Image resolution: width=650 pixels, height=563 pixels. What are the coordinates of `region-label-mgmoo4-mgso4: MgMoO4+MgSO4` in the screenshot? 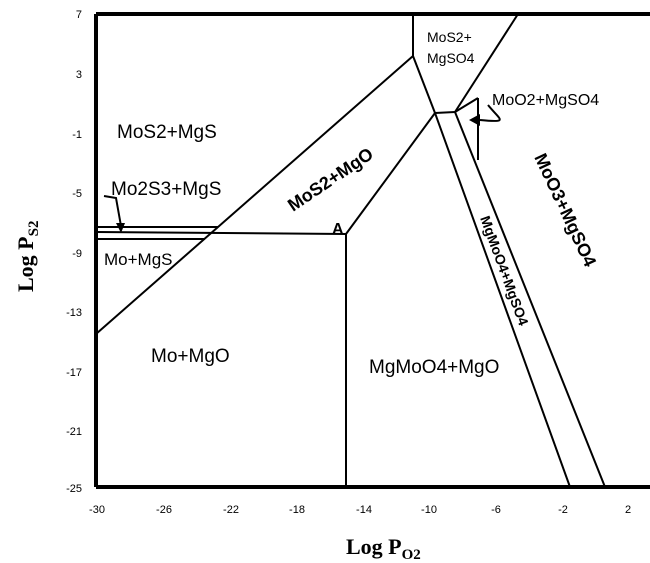 It's located at (504, 271).